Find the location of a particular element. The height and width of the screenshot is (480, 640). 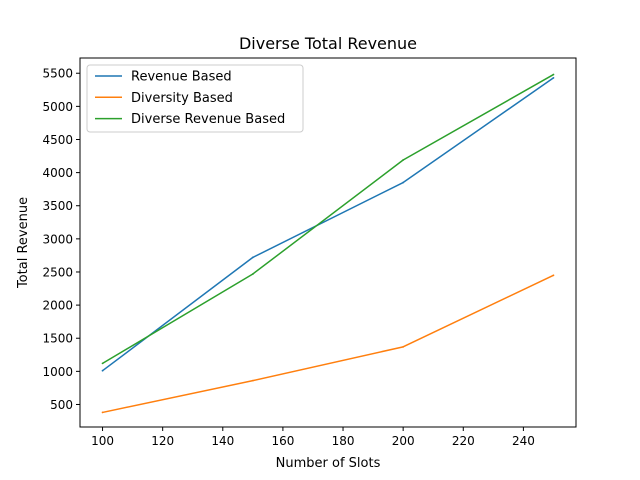

x-tick-label: 160 is located at coordinates (282, 441).